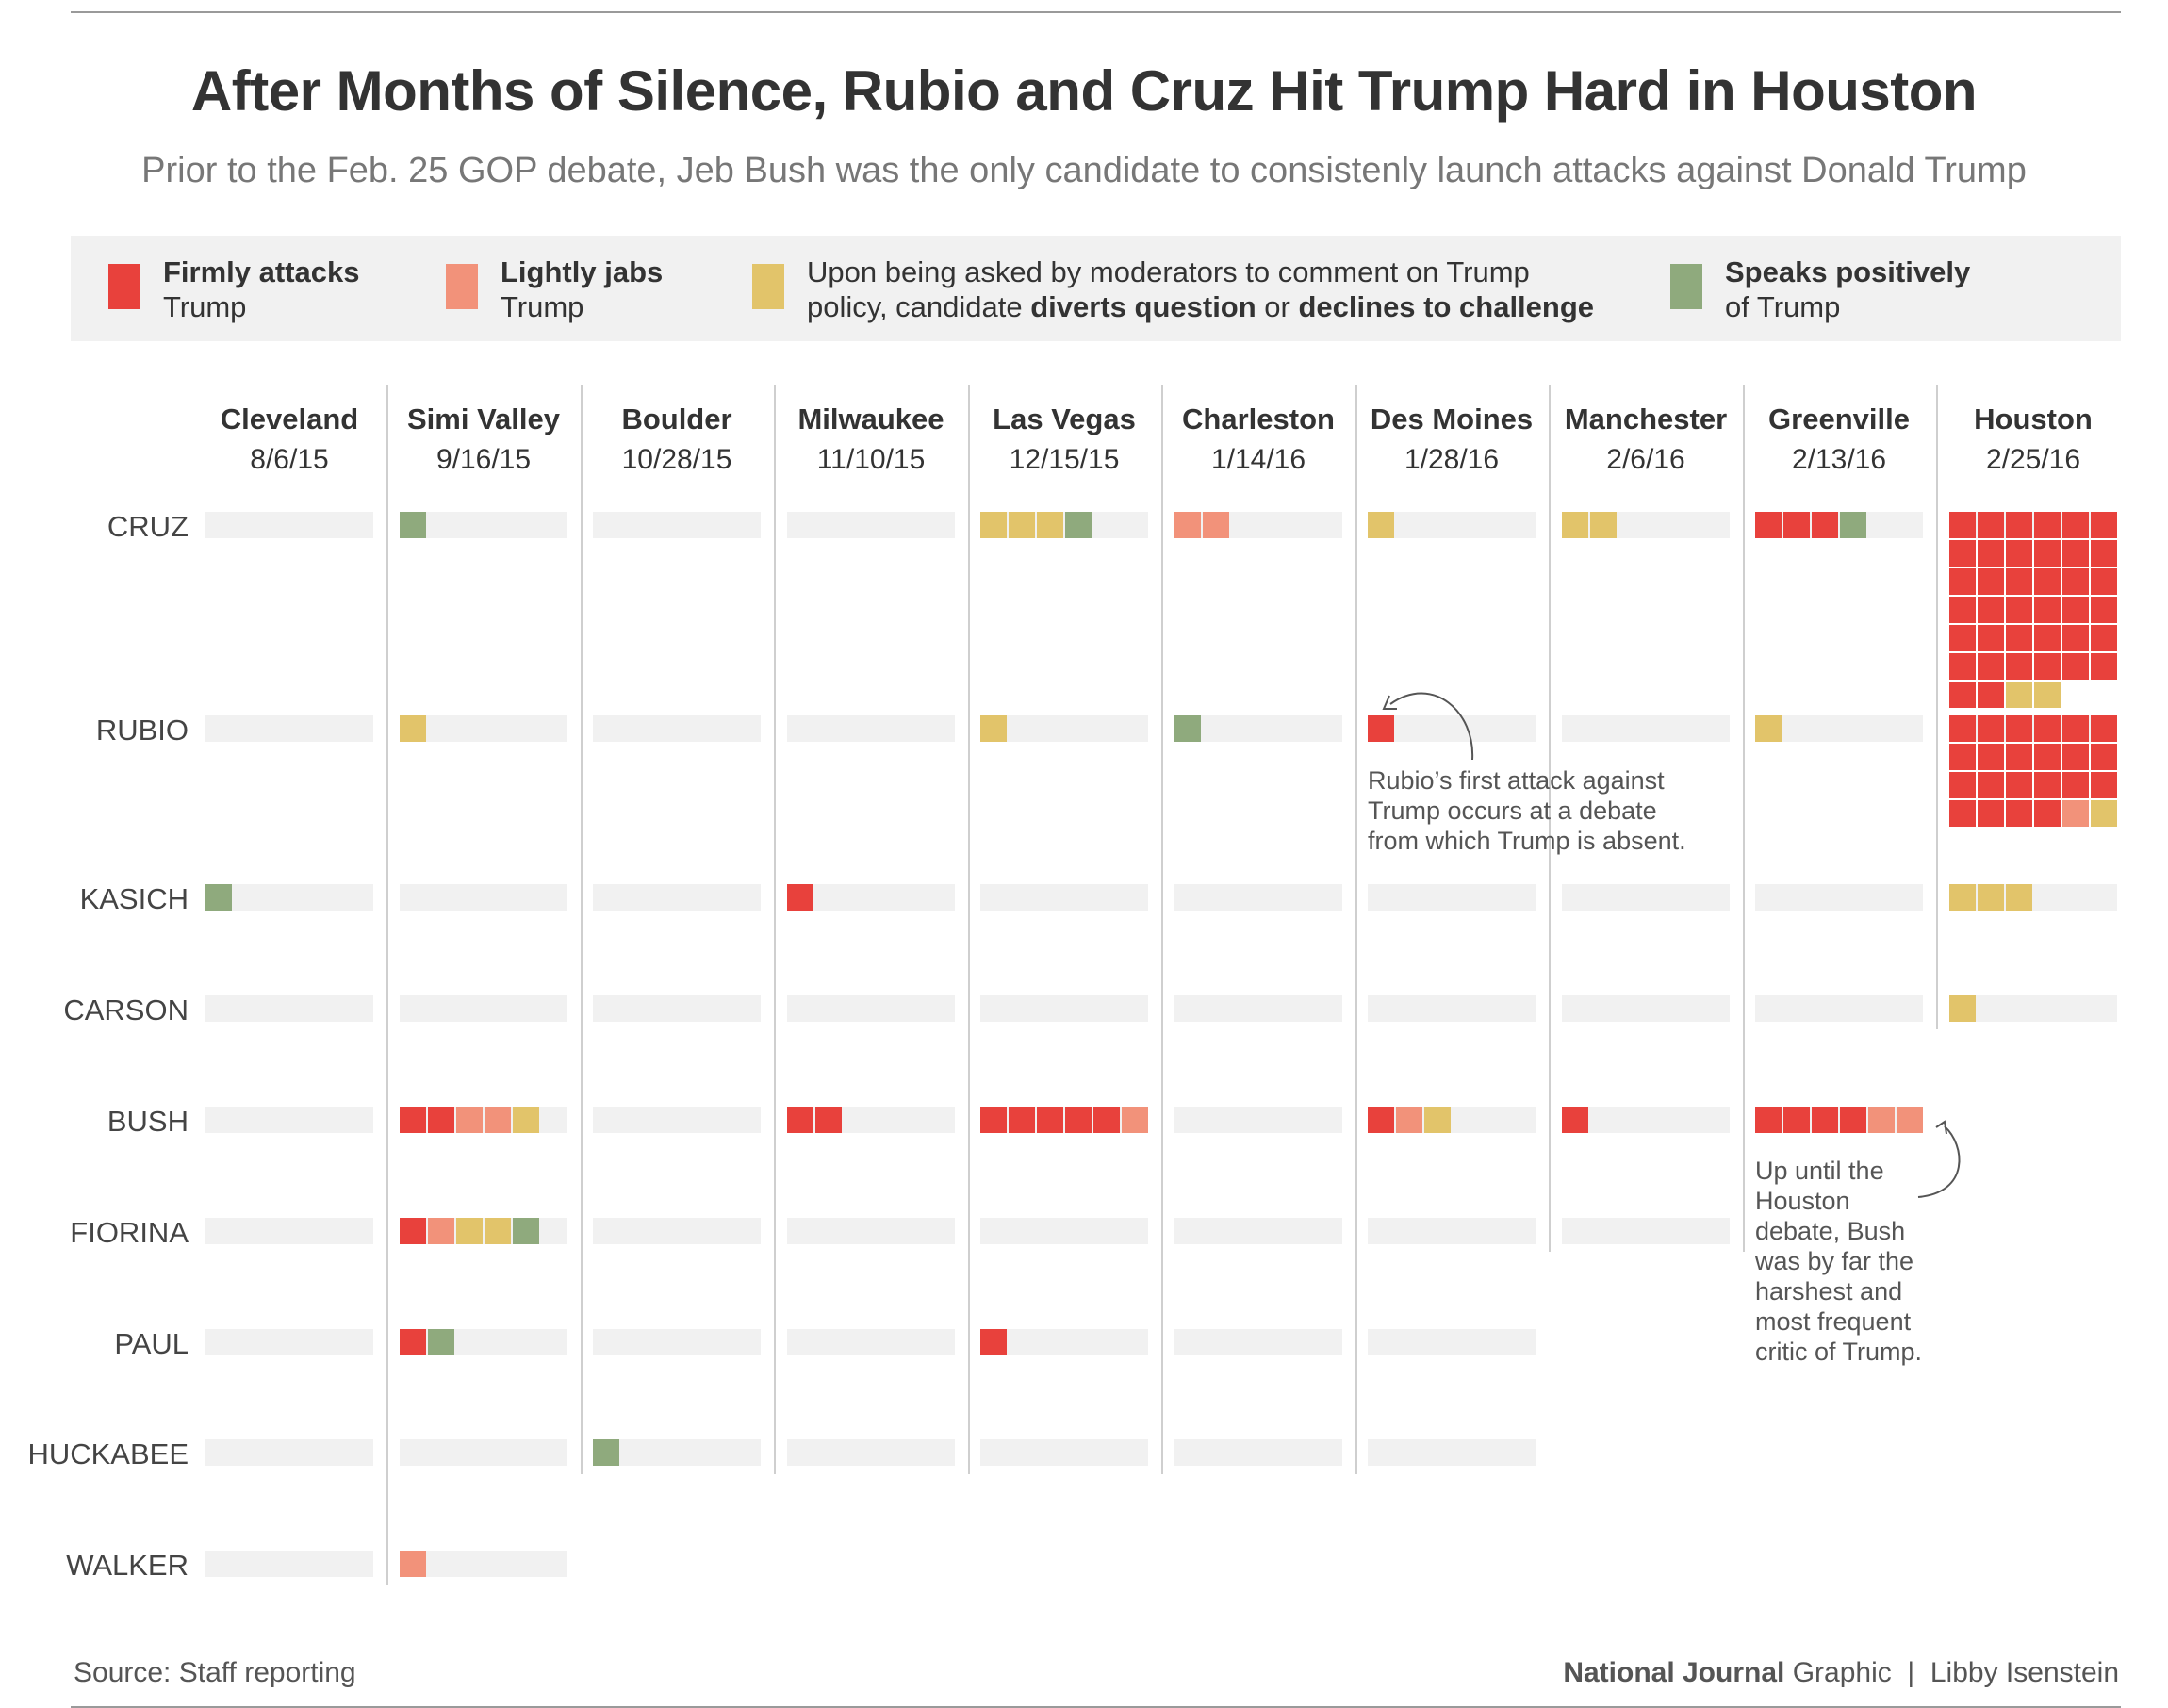 This screenshot has width=2168, height=1708. I want to click on candidate-label: CARSON, so click(126, 1010).